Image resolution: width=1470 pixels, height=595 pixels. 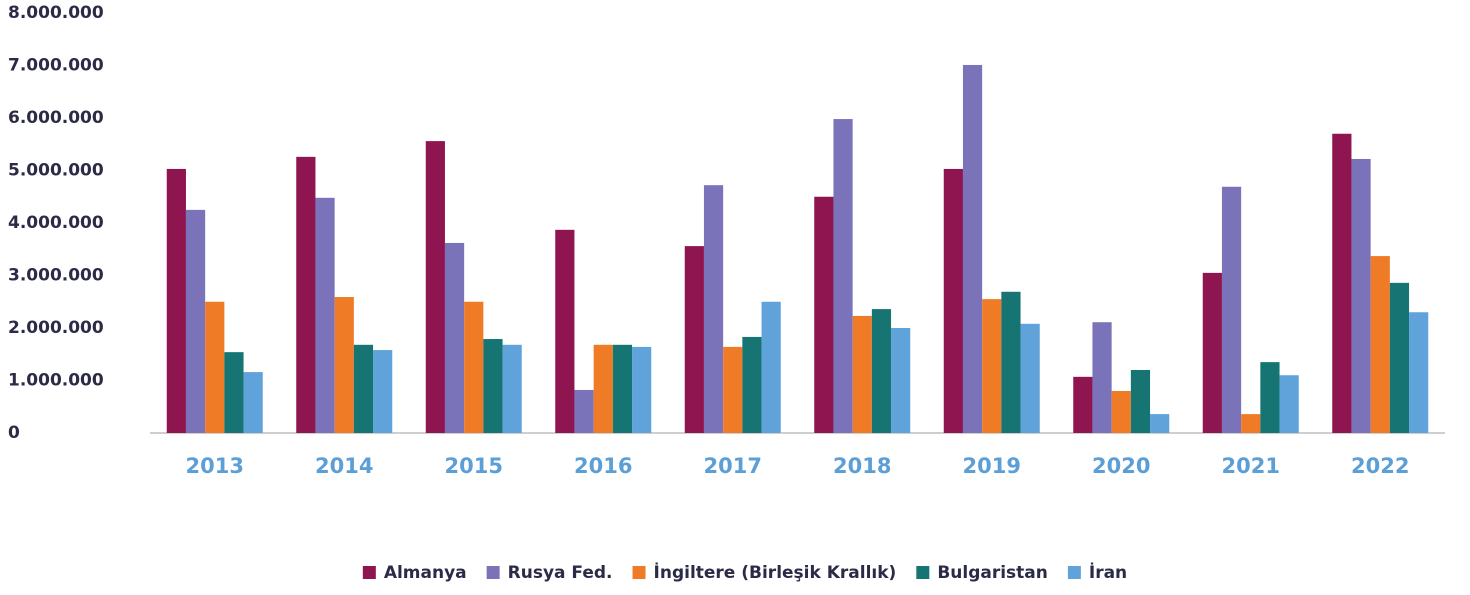 I want to click on legend-label: Bulgaristan, so click(x=992, y=573).